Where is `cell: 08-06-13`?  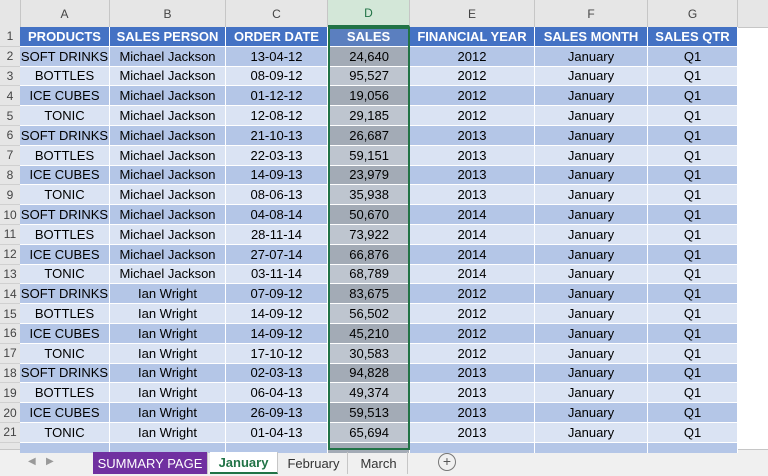
cell: 08-06-13 is located at coordinates (277, 195).